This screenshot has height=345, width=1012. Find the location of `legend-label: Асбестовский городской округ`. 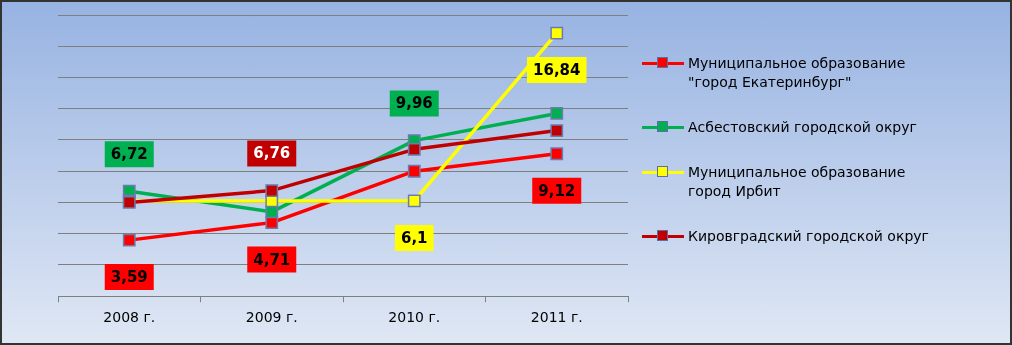

legend-label: Асбестовский городской округ is located at coordinates (802, 127).